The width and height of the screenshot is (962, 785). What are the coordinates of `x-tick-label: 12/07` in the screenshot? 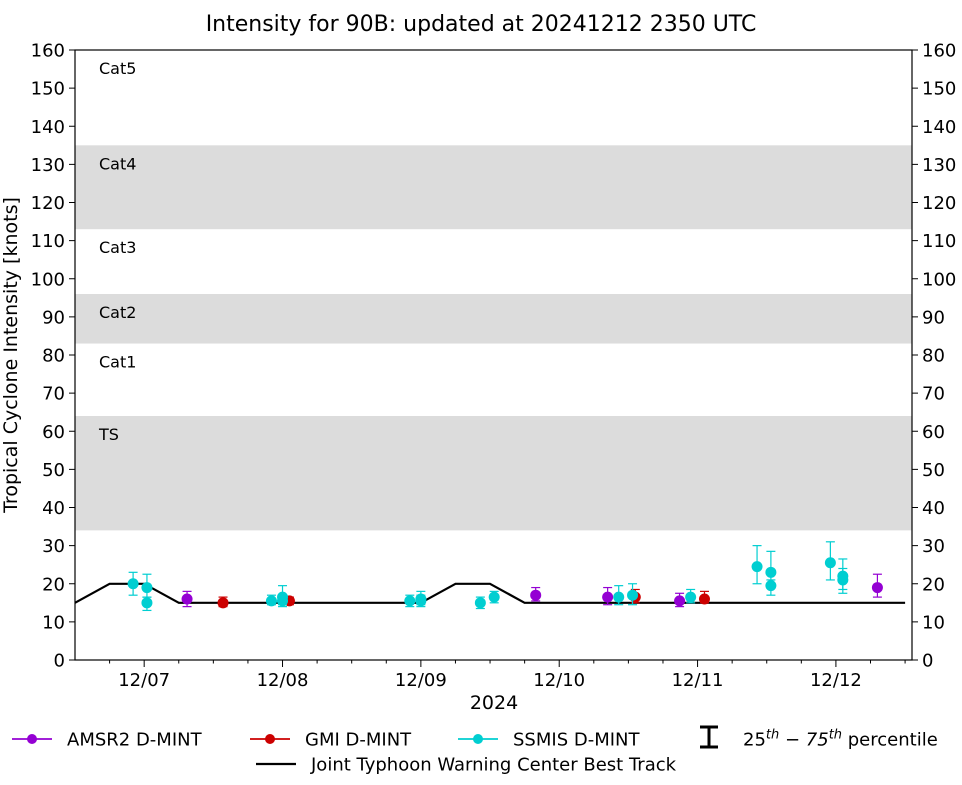 It's located at (144, 680).